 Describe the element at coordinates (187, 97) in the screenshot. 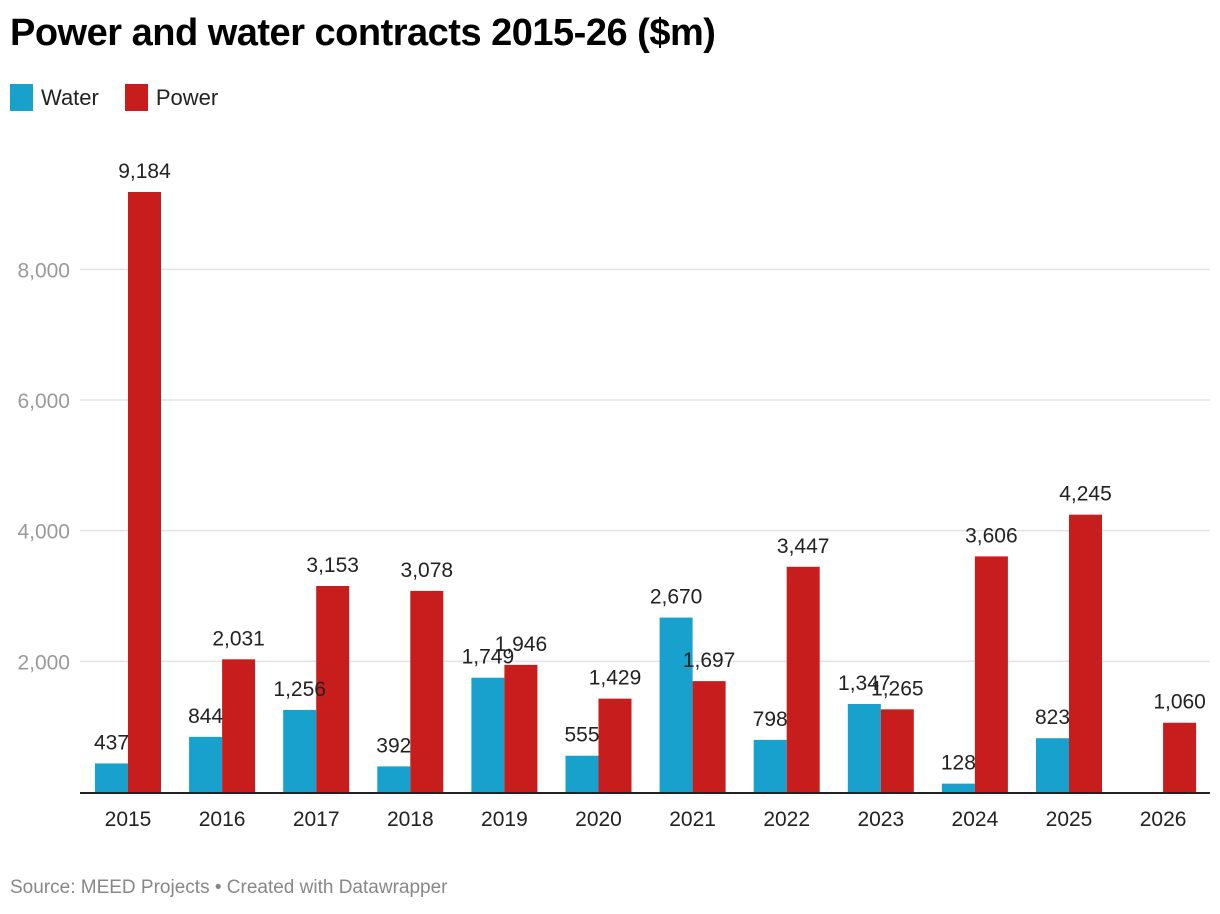

I see `legend-label-power: Power` at that location.